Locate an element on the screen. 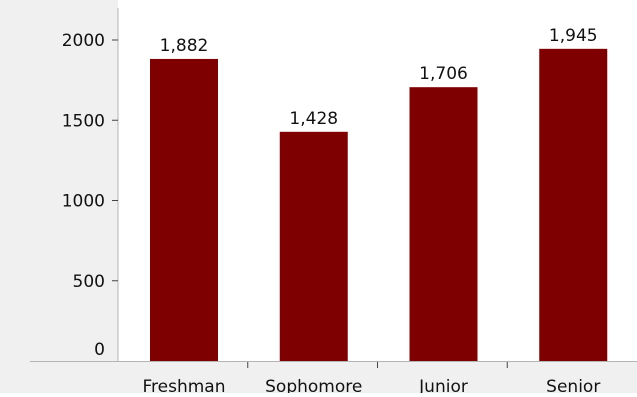  bar-junior is located at coordinates (443, 224).